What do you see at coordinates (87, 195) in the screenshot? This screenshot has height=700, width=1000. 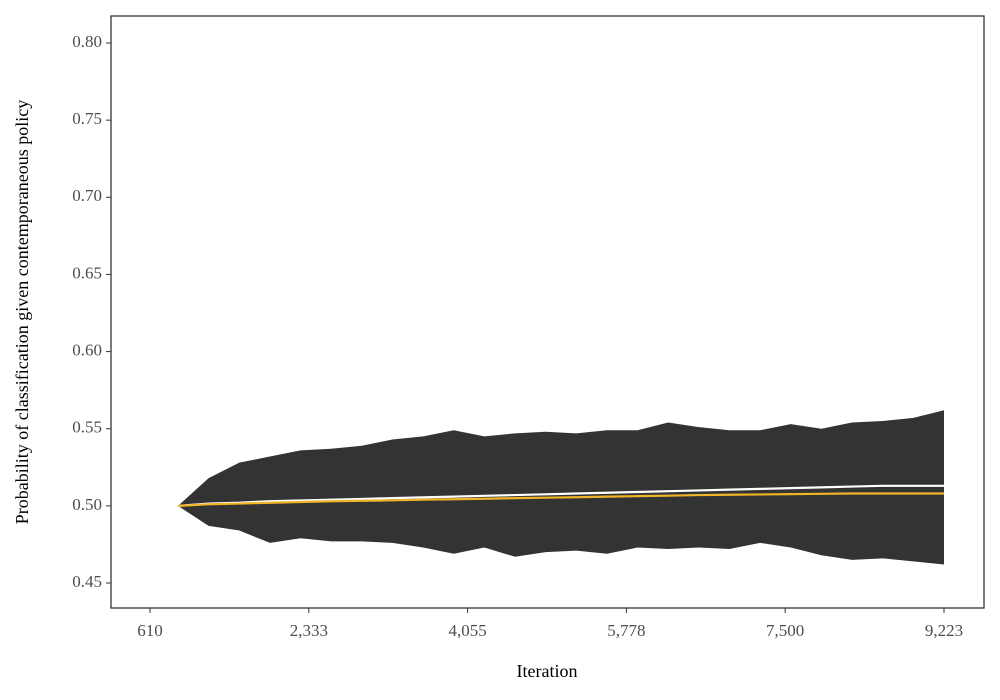 I see `y-tick-label: 0.70` at bounding box center [87, 195].